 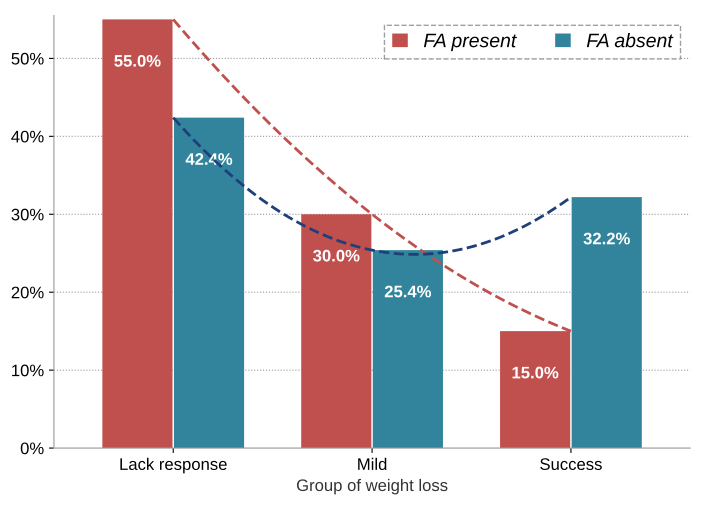 What do you see at coordinates (336, 256) in the screenshot?
I see `data-label: 30.0%` at bounding box center [336, 256].